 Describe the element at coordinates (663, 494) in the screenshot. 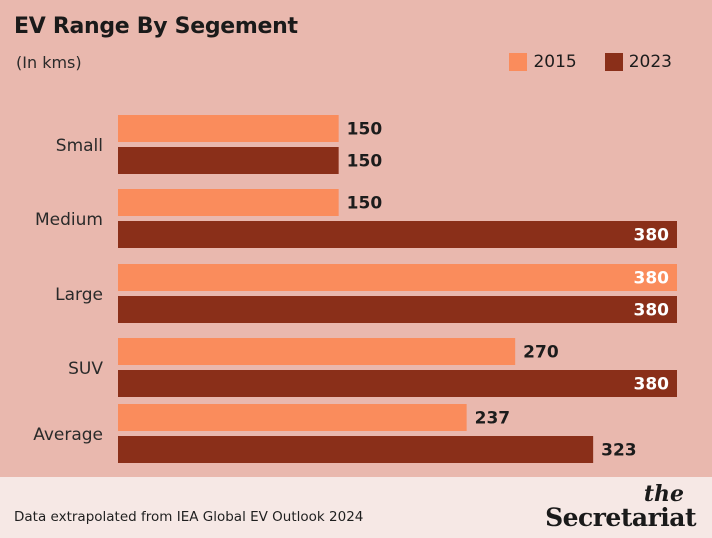

I see `logo-the: the` at that location.